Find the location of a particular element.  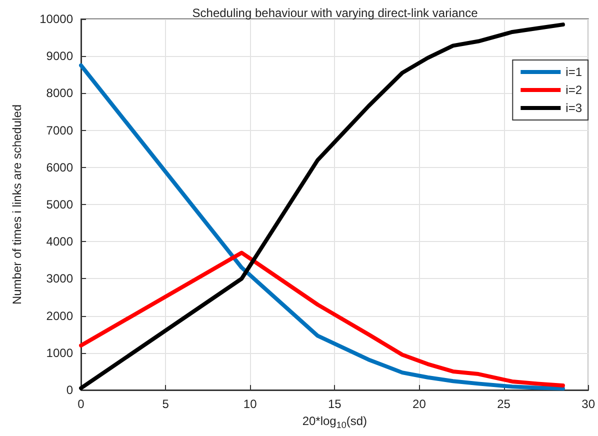

x-tick-label: 5 is located at coordinates (166, 404).